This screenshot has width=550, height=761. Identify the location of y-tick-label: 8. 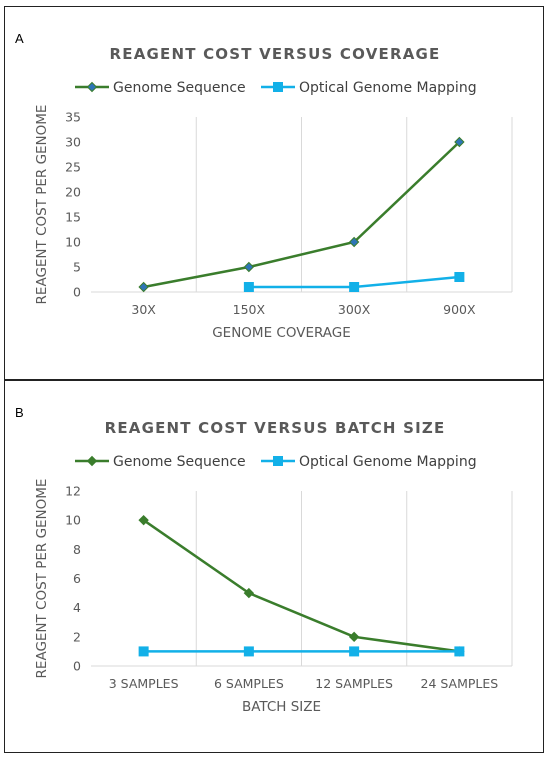
(77, 549).